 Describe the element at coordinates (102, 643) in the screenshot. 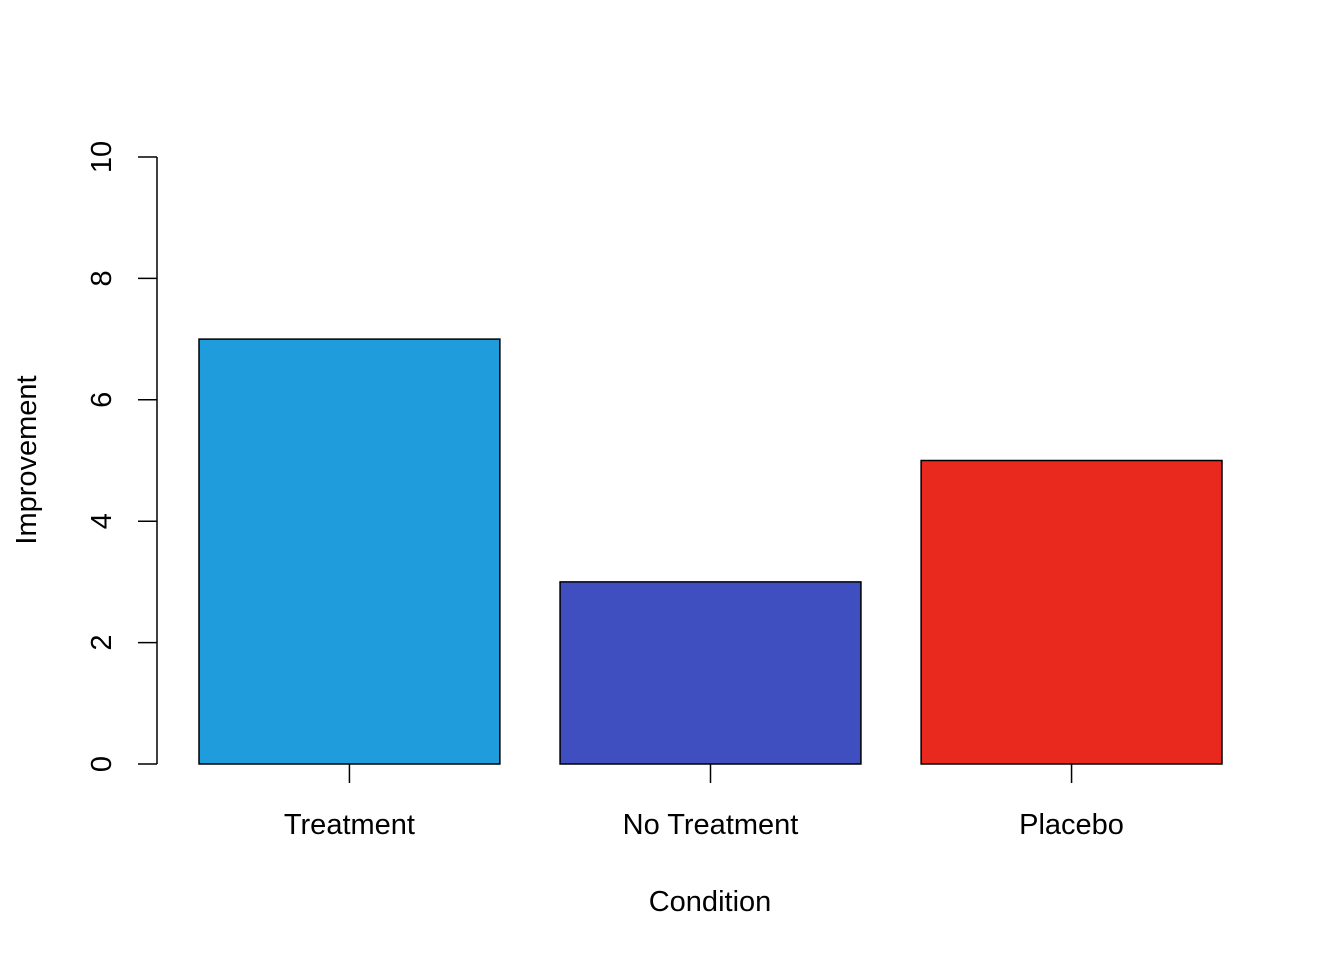

I see `y-tick-label: 2` at that location.